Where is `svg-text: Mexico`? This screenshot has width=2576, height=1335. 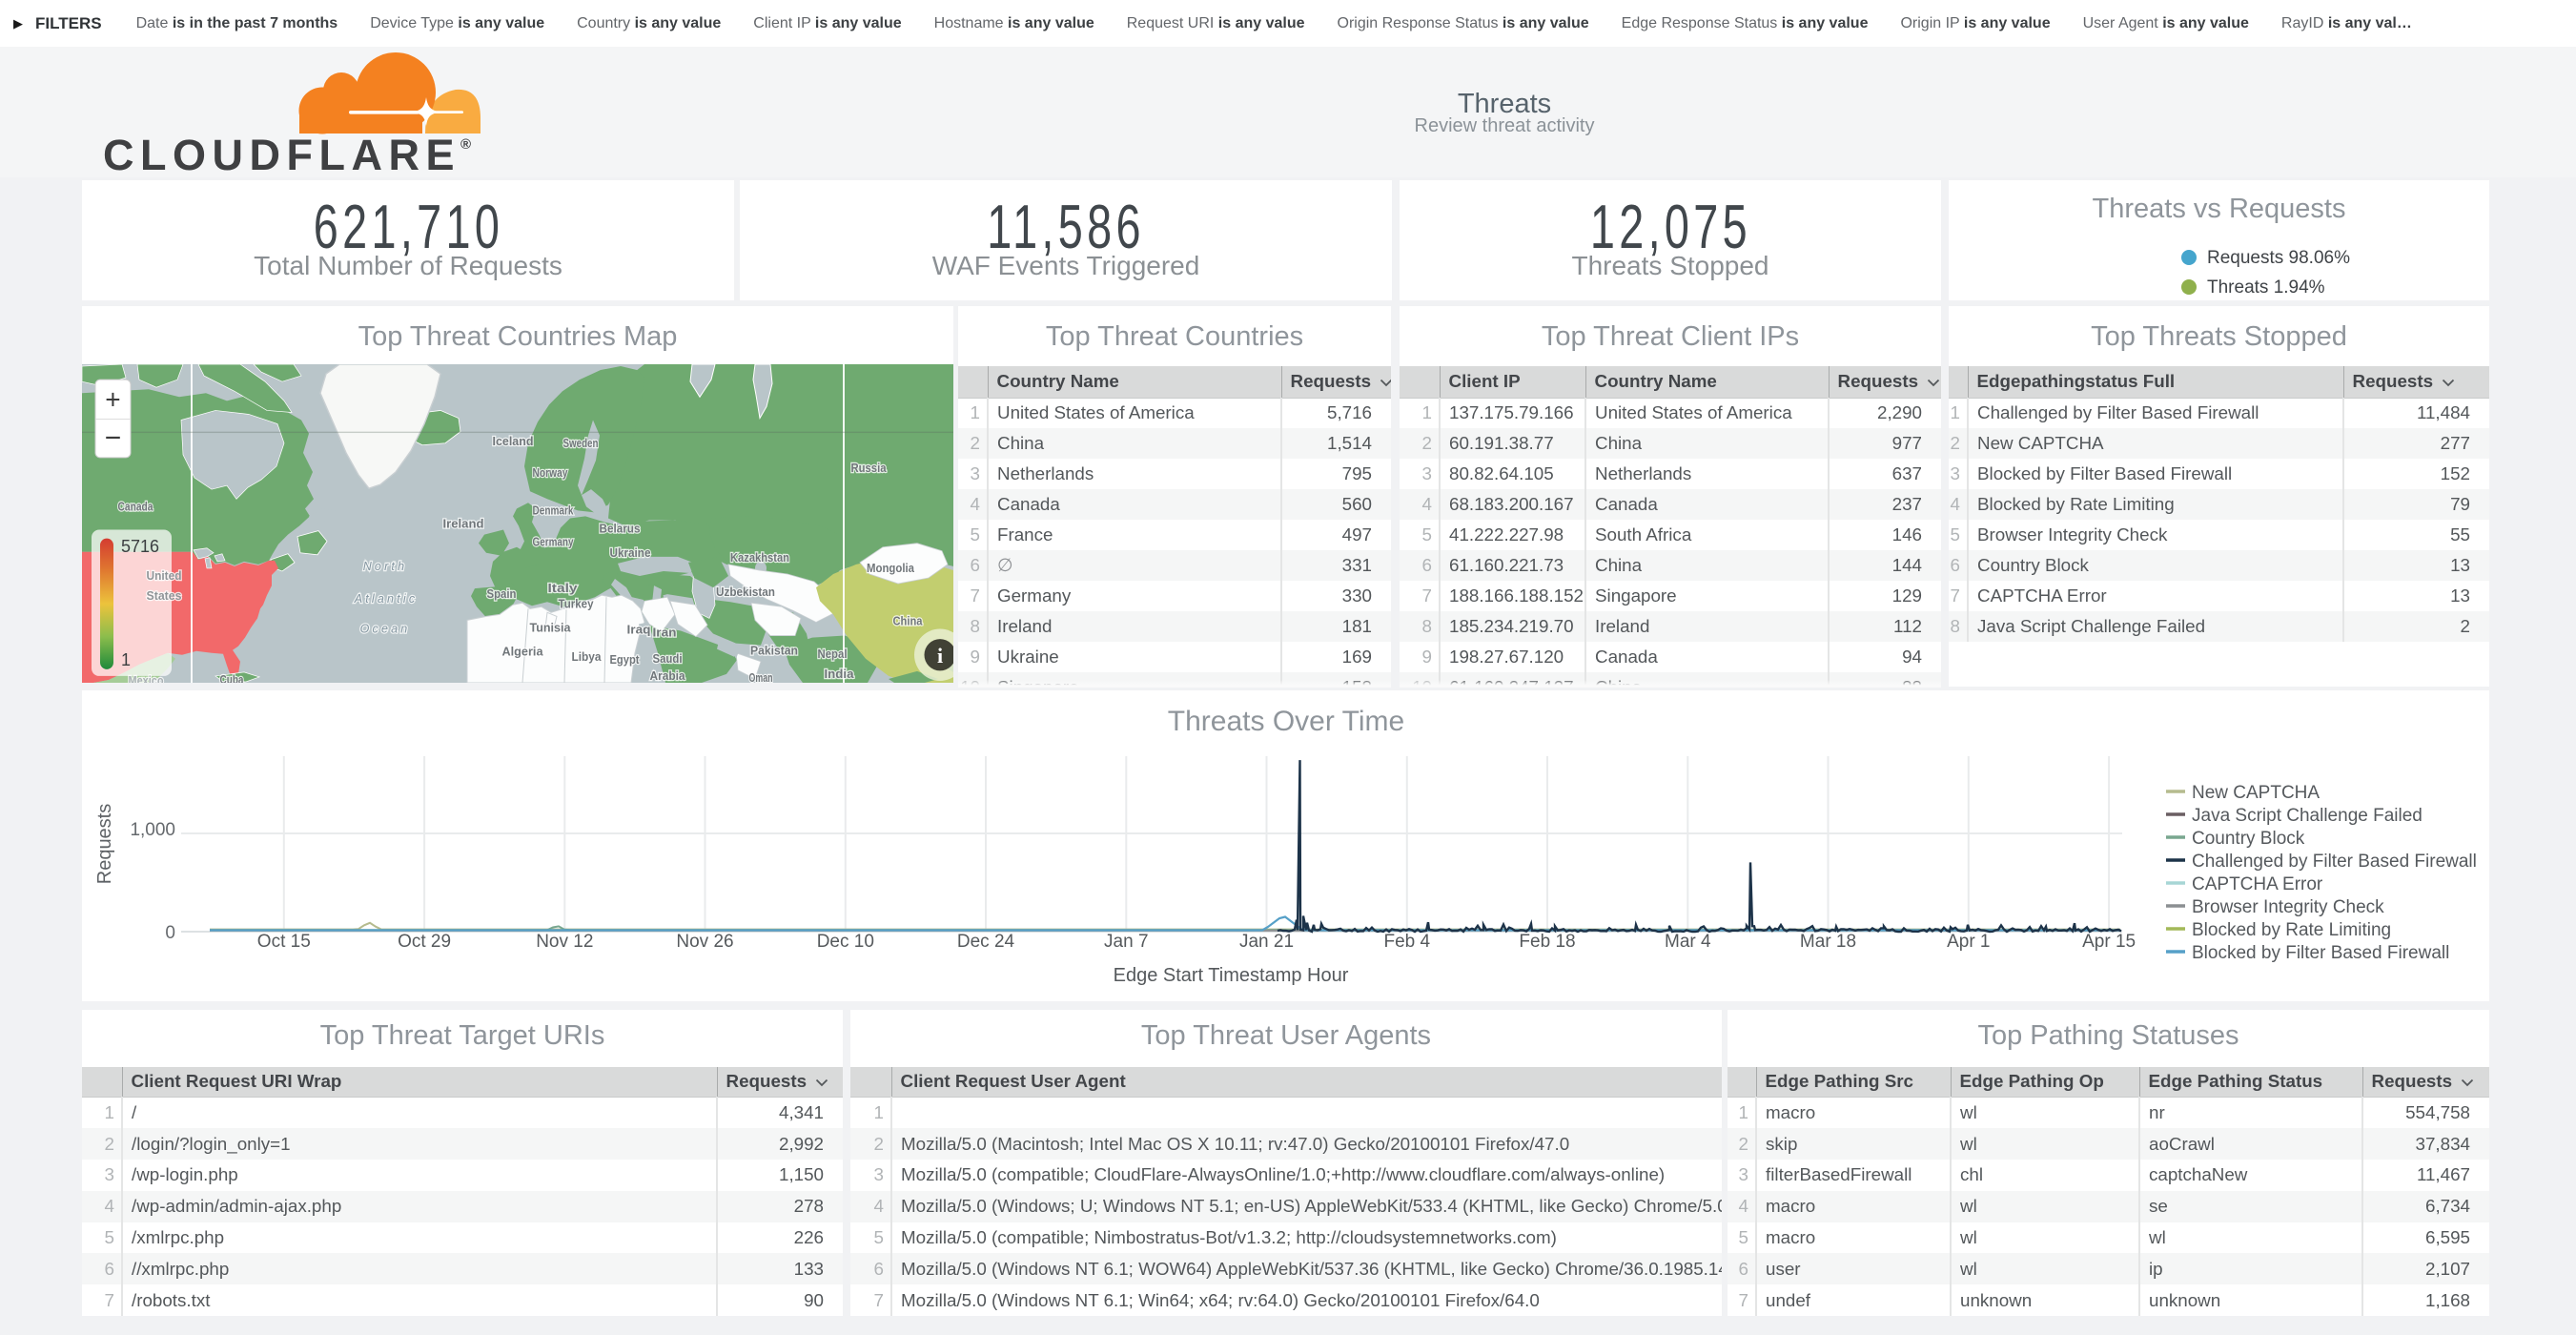 svg-text: Mexico is located at coordinates (147, 678).